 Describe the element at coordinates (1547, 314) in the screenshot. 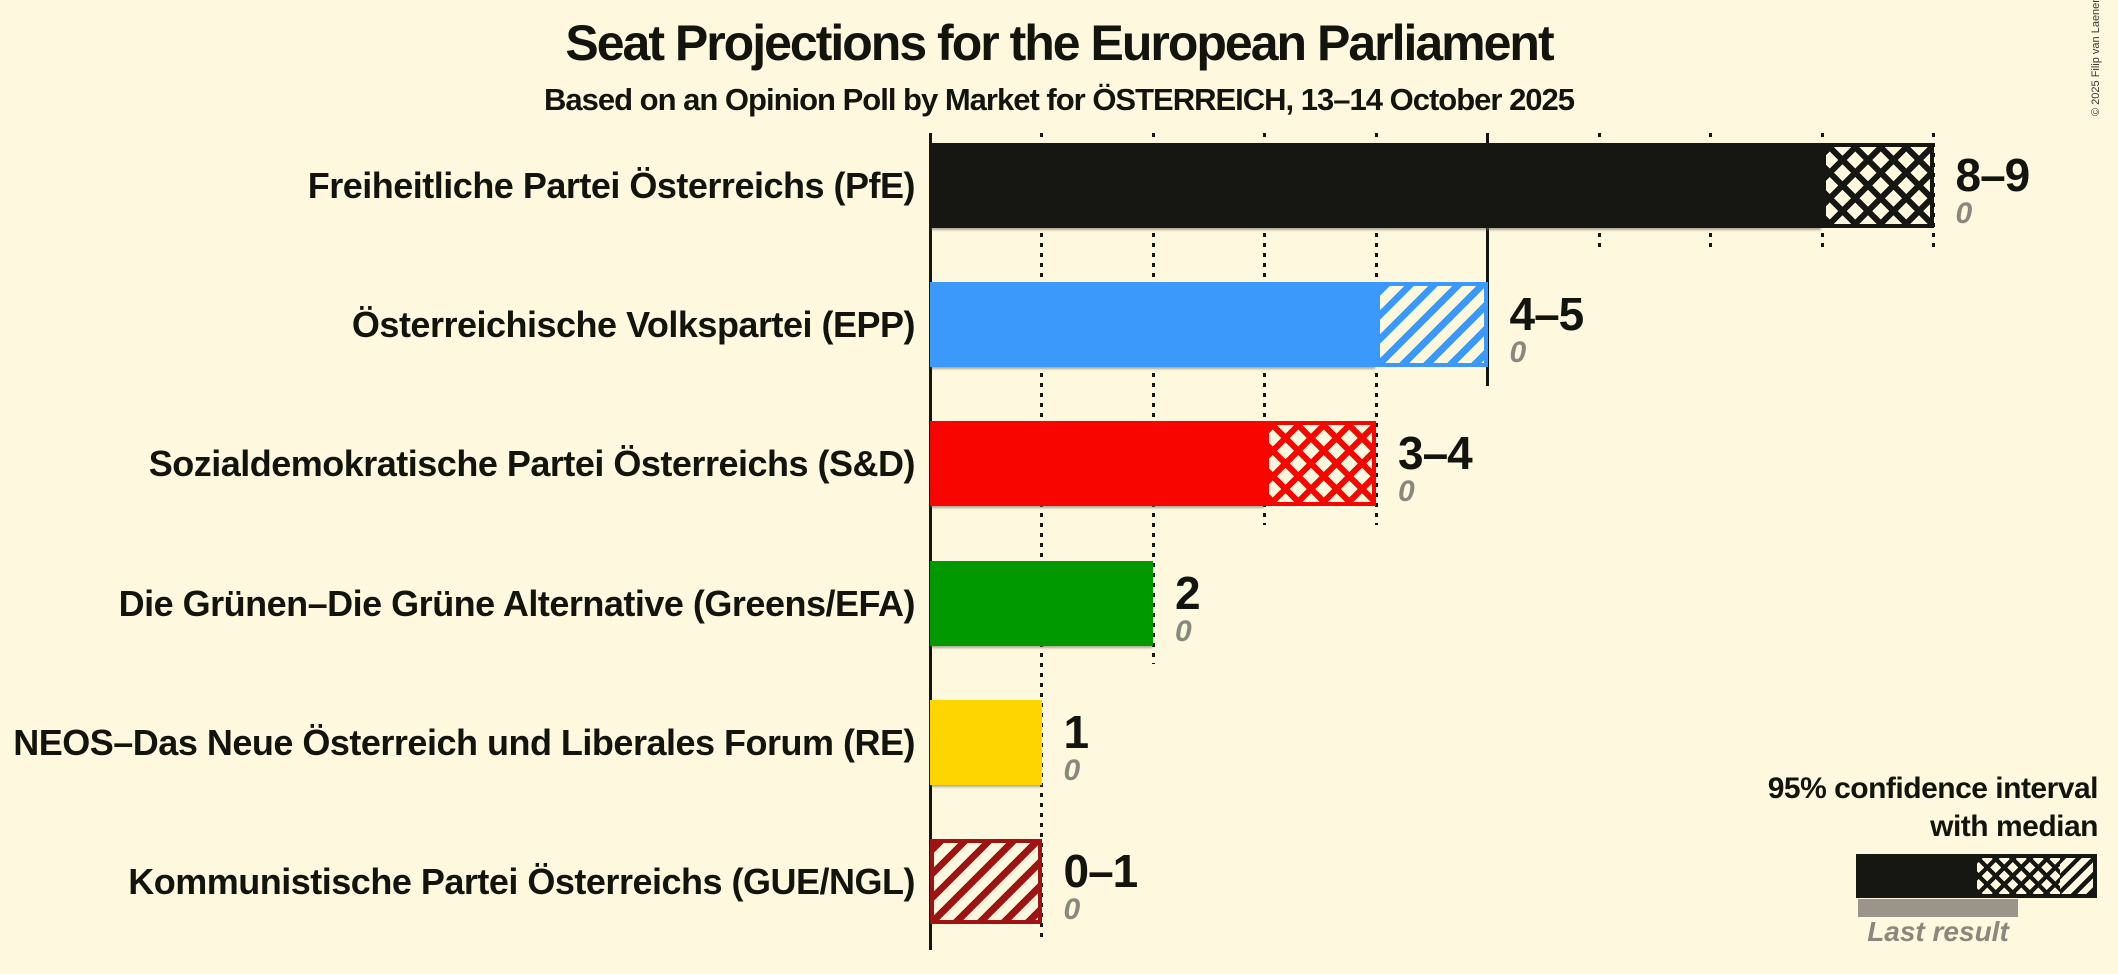

I see `seat-range-label: 4–5` at that location.